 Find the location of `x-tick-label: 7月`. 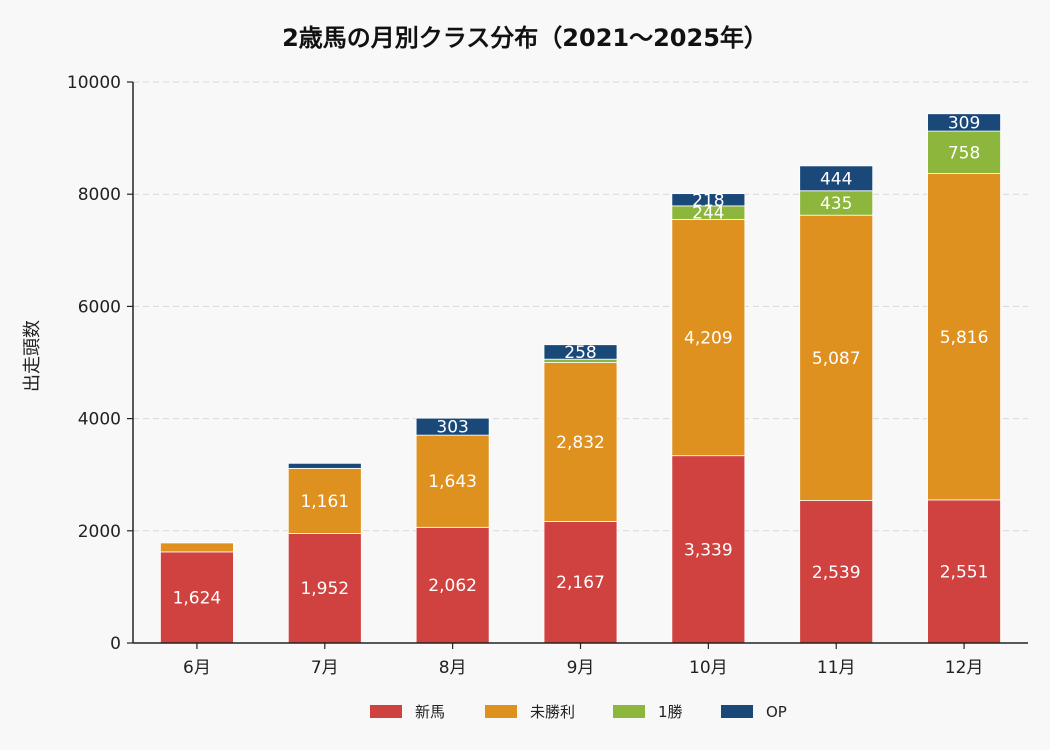

x-tick-label: 7月 is located at coordinates (325, 668).